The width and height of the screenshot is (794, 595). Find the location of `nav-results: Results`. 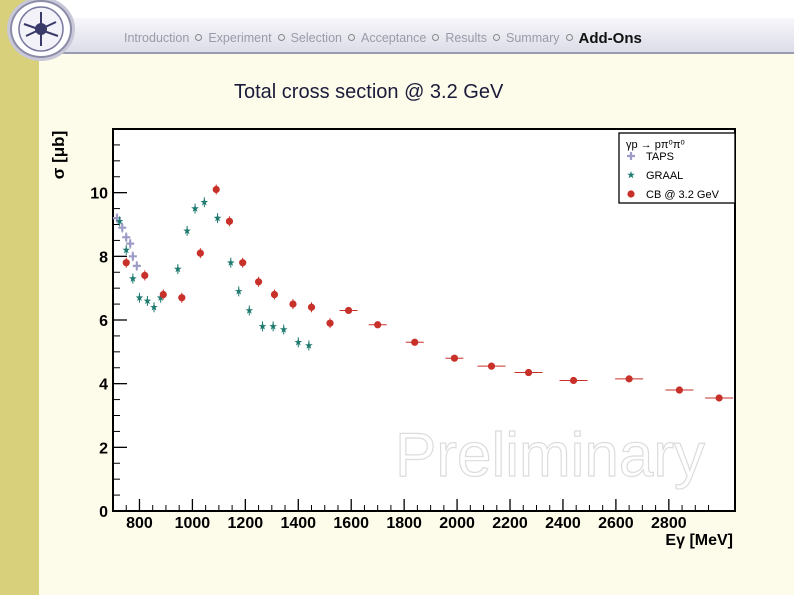

nav-results: Results is located at coordinates (466, 38).